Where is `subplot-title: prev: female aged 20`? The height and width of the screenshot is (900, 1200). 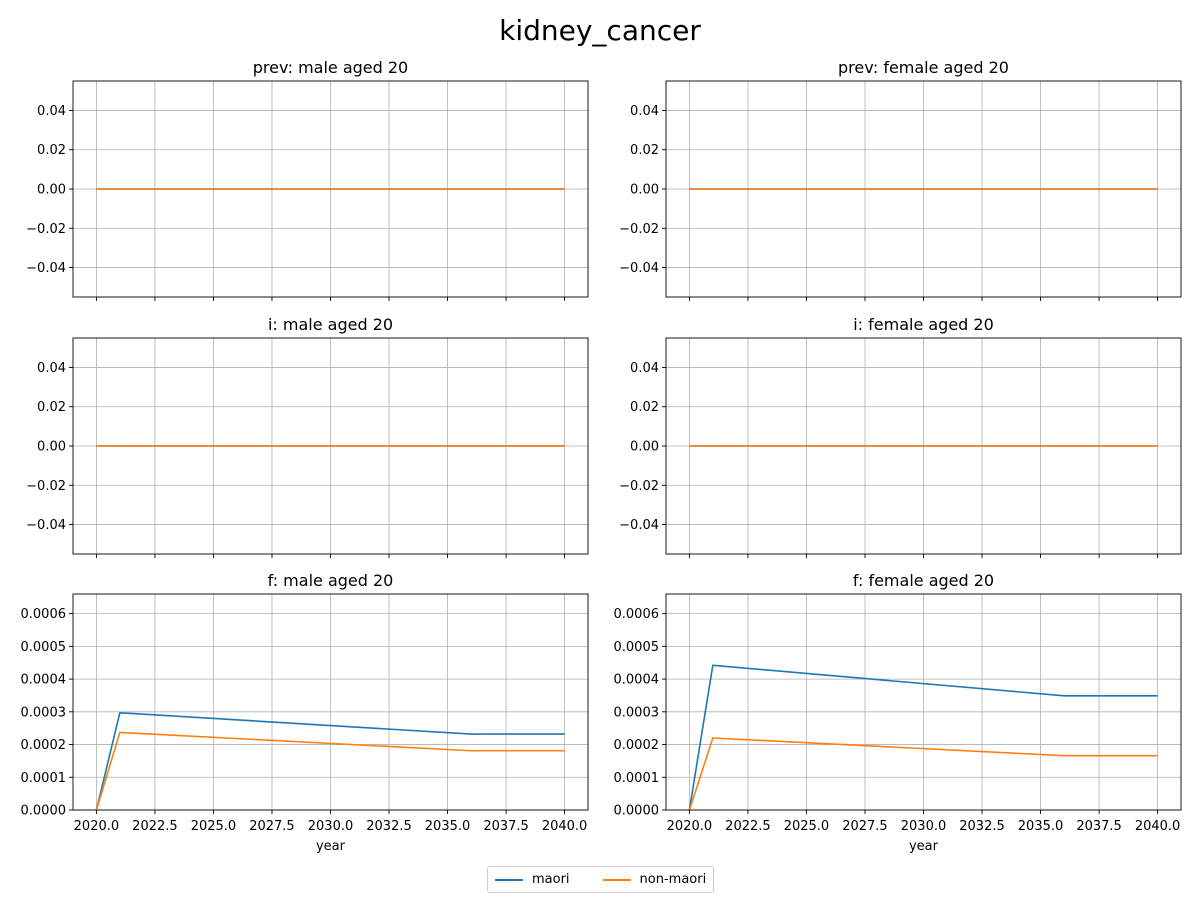 subplot-title: prev: female aged 20 is located at coordinates (923, 67).